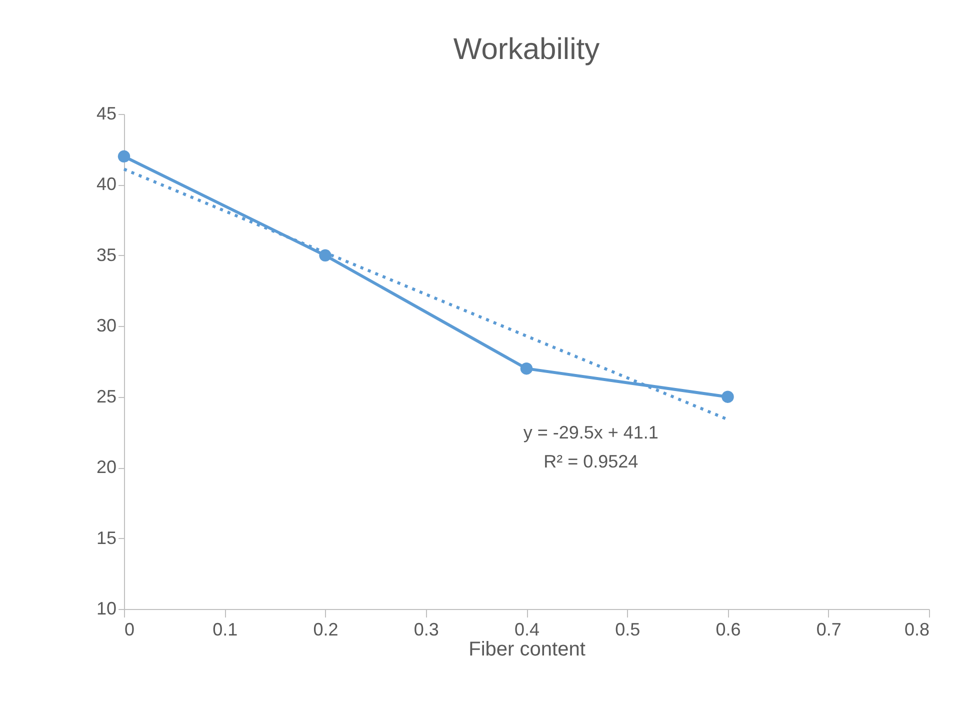 The width and height of the screenshot is (955, 715). I want to click on x-tick-label: 0.2, so click(325, 630).